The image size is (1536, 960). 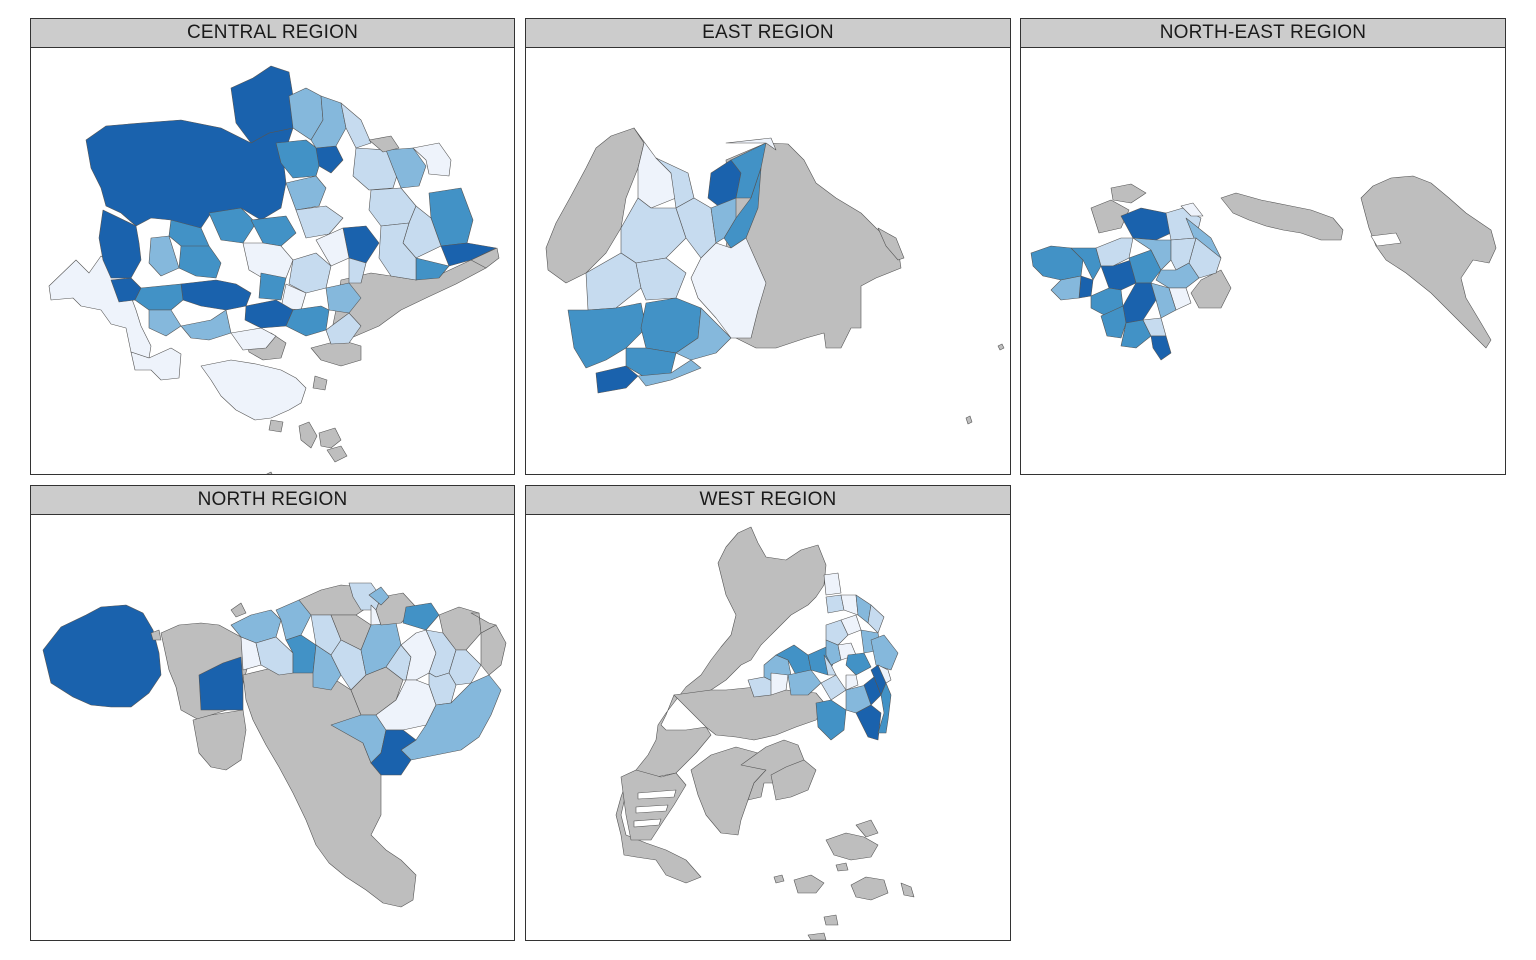 I want to click on central-subzones, so click(x=274, y=269).